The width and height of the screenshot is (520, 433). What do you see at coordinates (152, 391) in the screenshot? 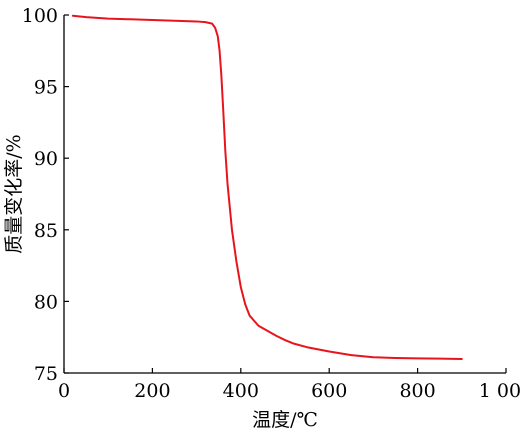
I see `x-tick-label: 200` at bounding box center [152, 391].